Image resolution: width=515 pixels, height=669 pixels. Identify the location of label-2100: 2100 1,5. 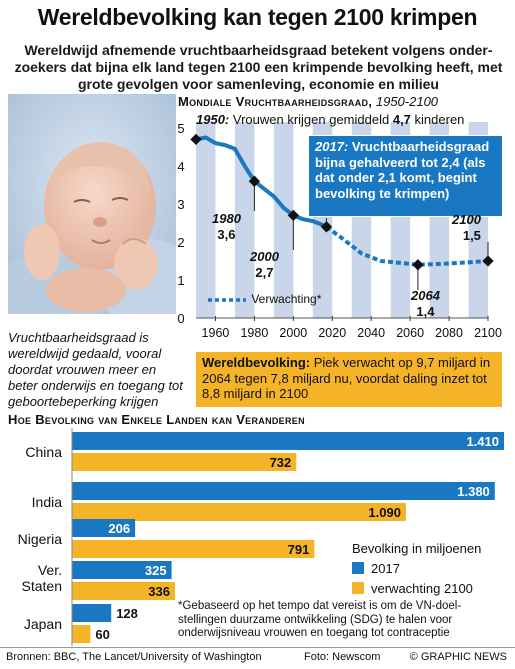
(466, 228).